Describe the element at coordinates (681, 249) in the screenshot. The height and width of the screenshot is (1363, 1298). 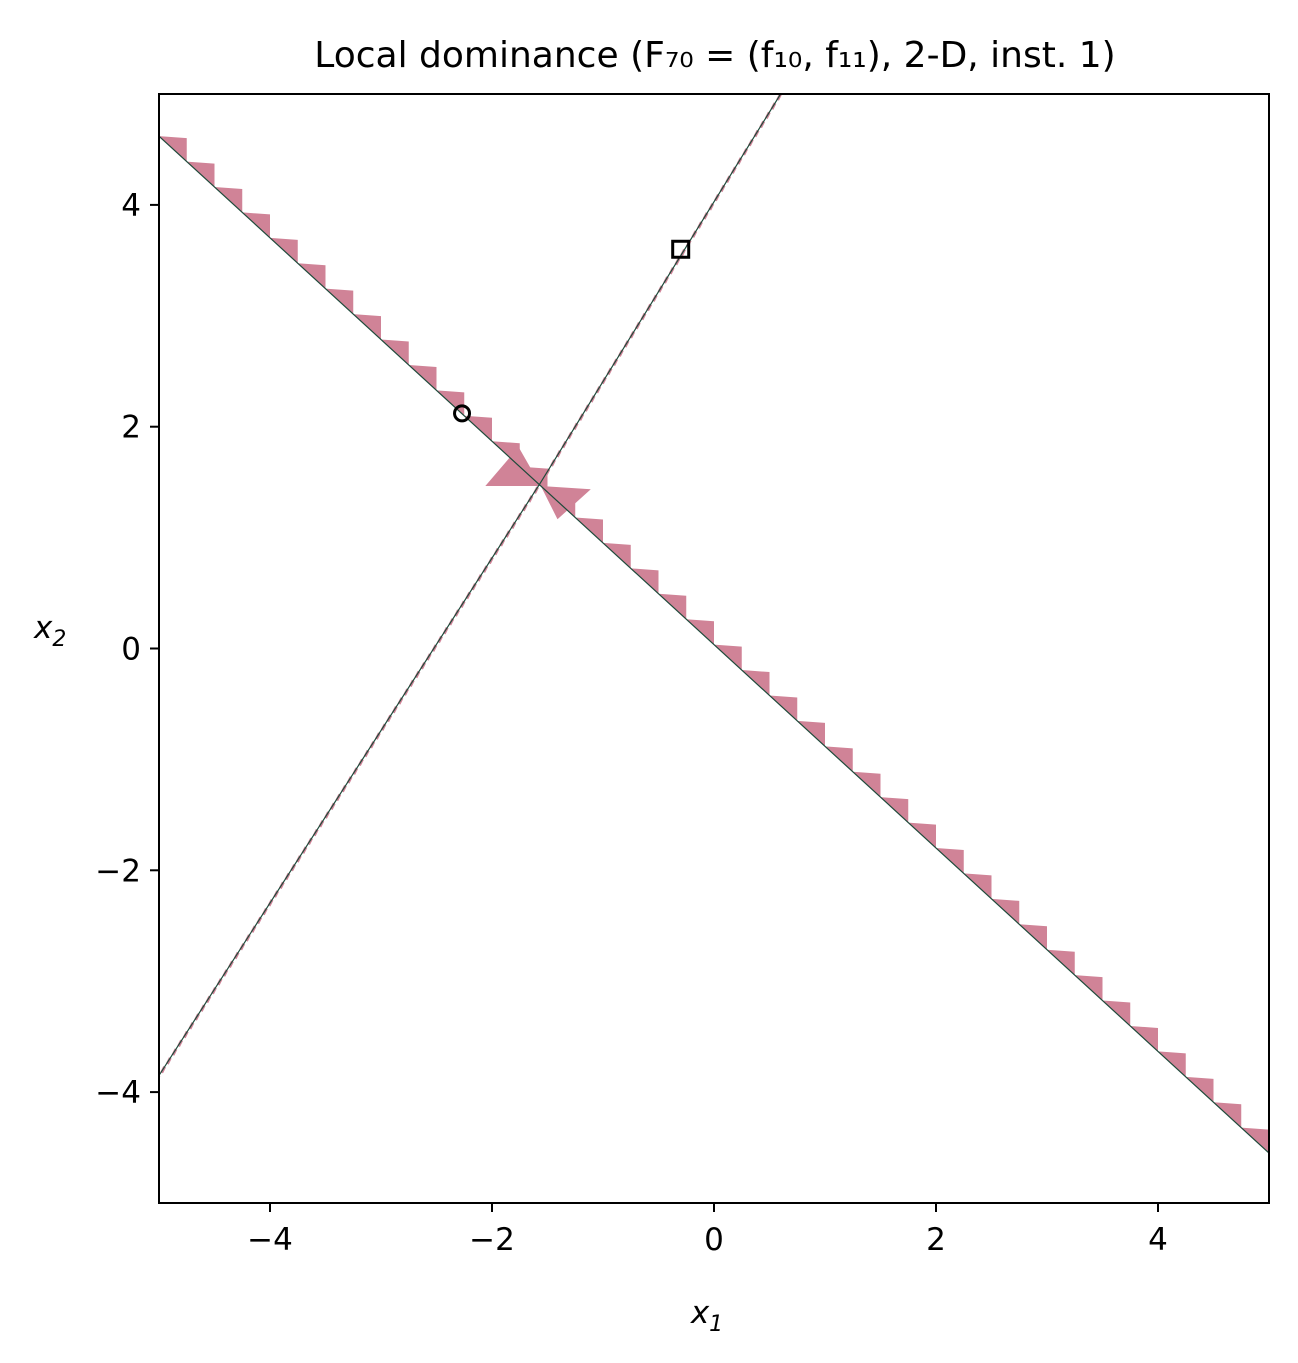
I see `square-marker` at that location.